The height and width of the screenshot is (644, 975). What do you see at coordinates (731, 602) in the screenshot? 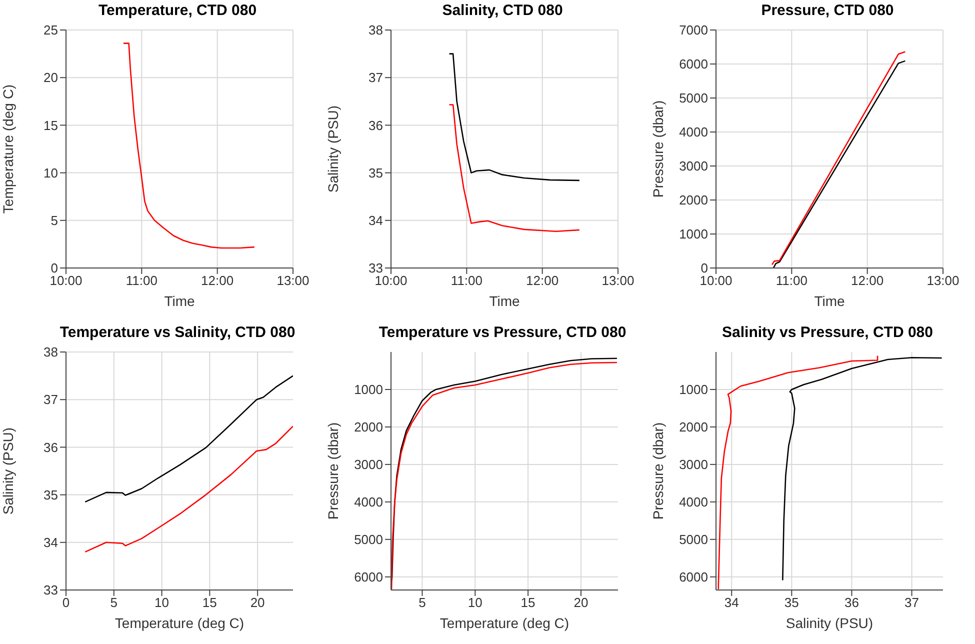
I see `x-tick-label: 34` at bounding box center [731, 602].